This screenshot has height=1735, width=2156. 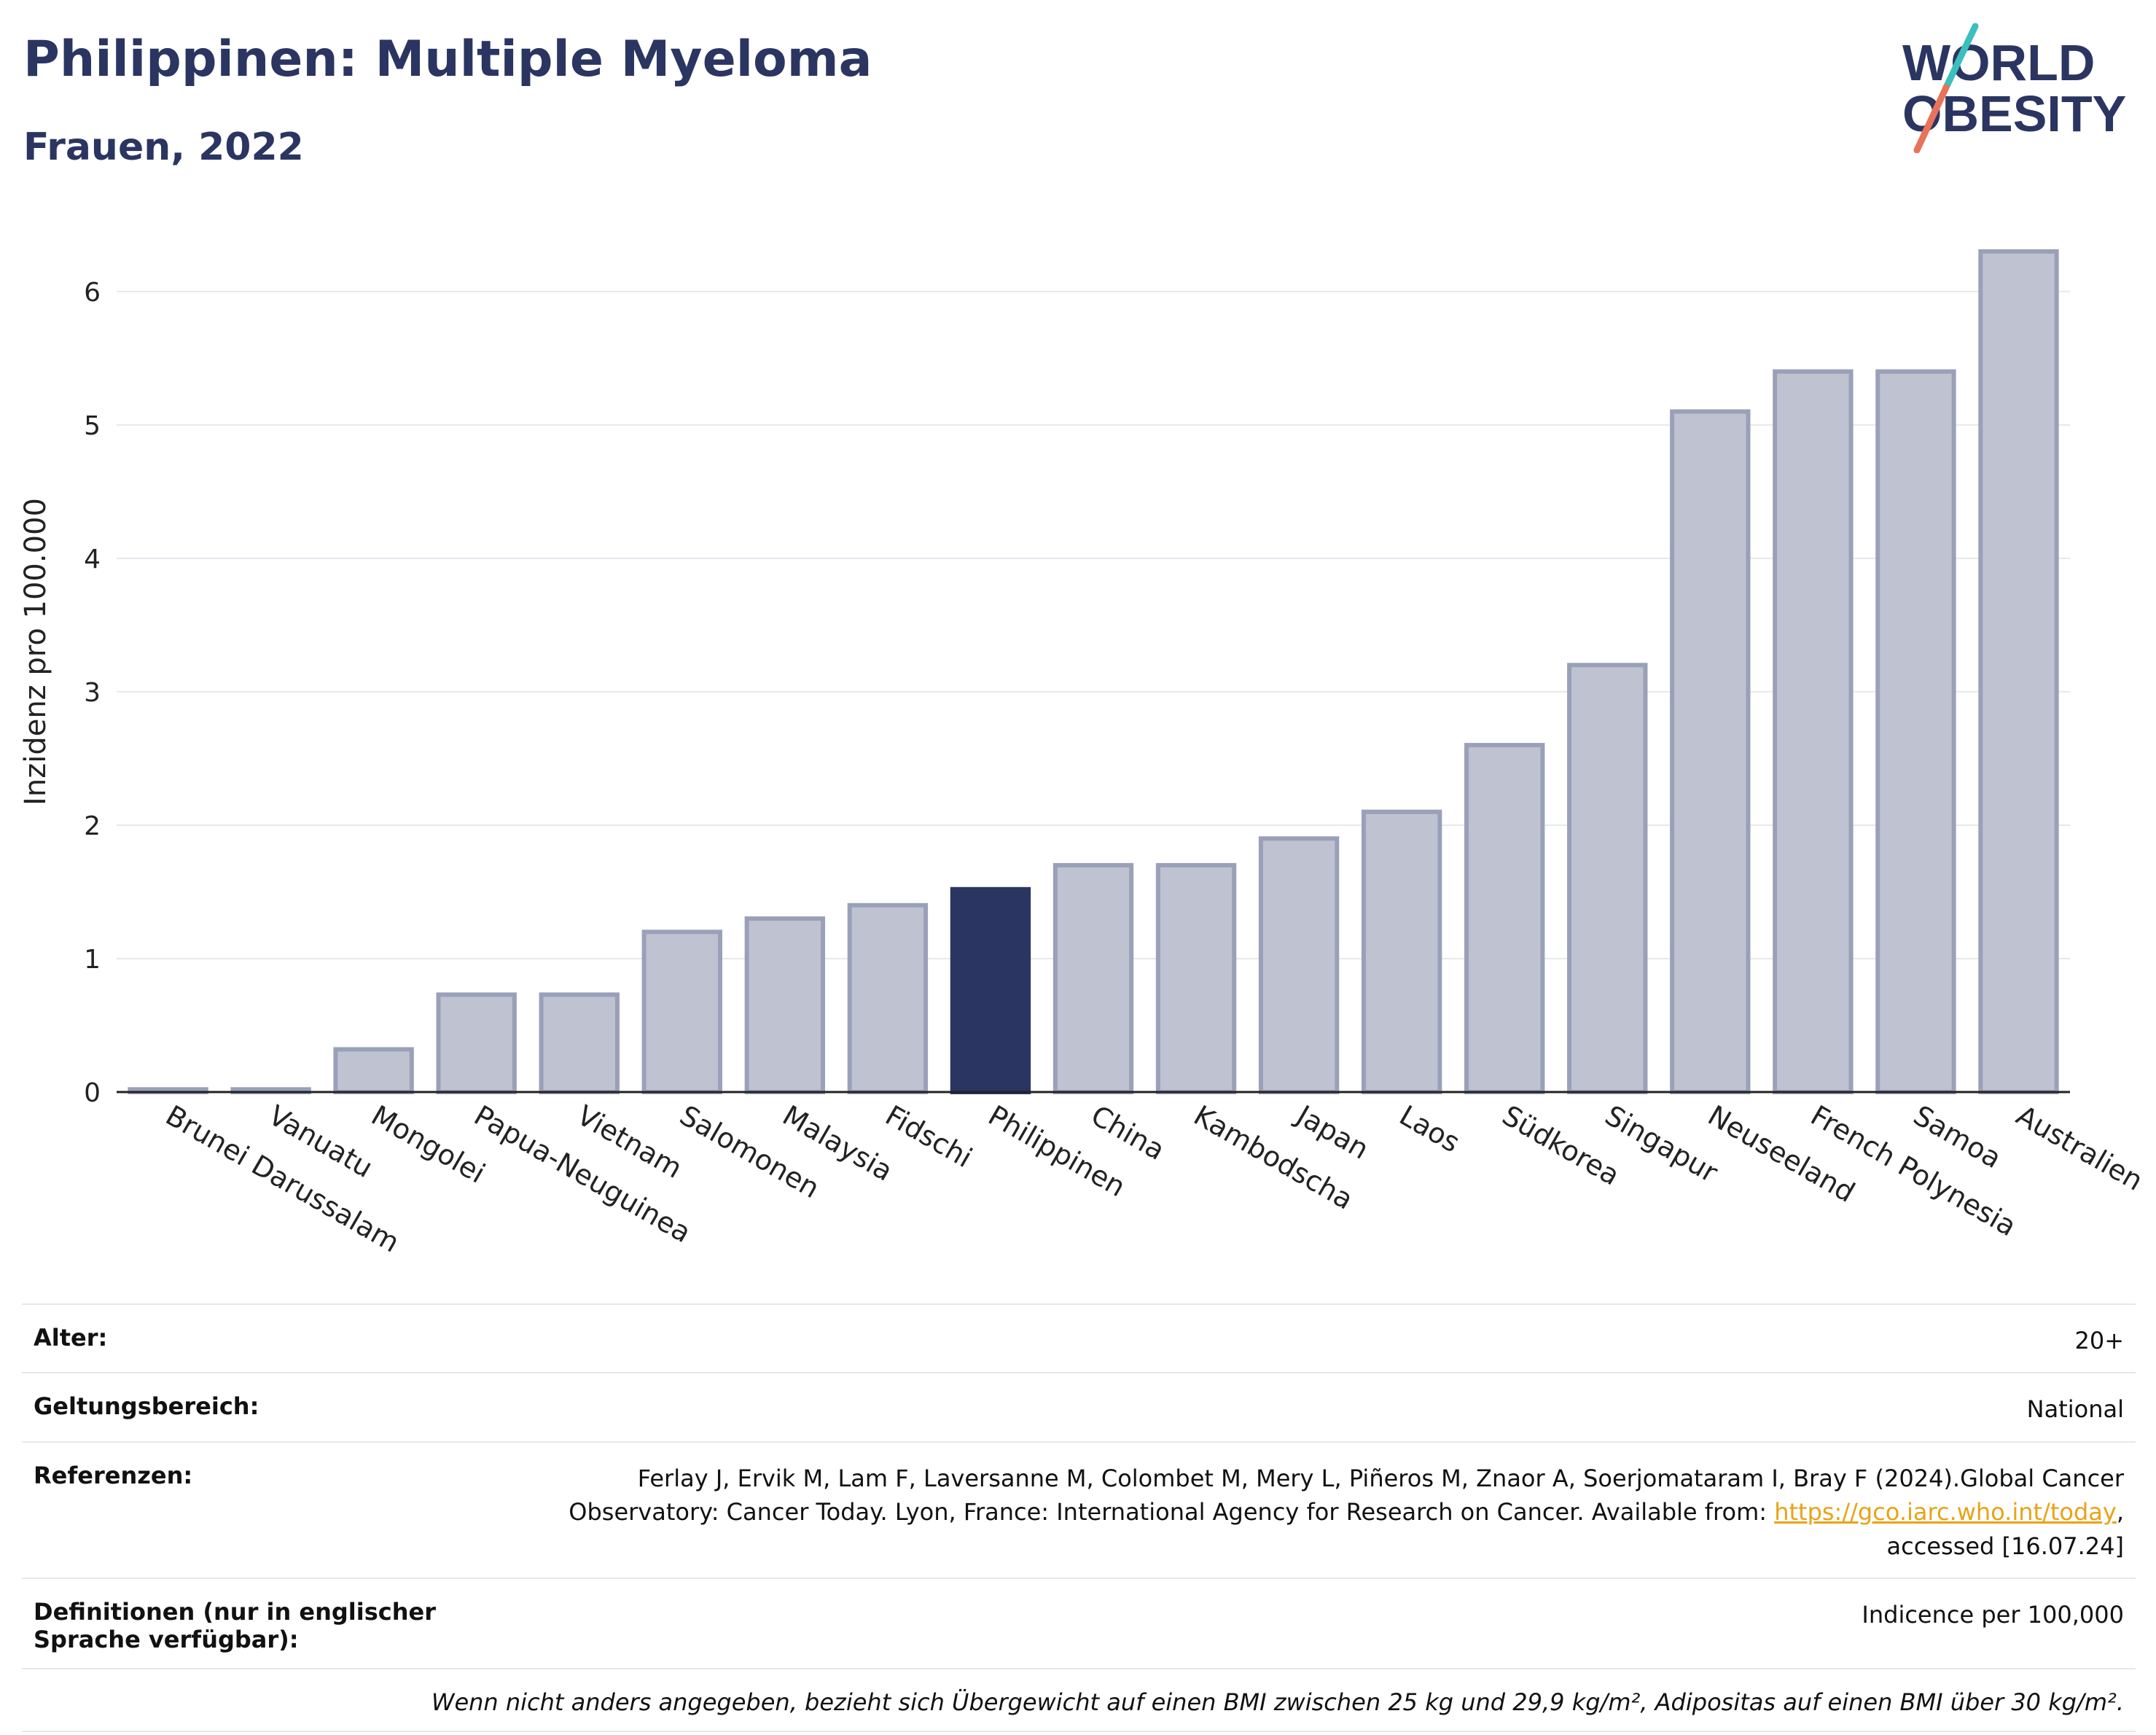 What do you see at coordinates (2075, 1409) in the screenshot?
I see `scope-value: National` at bounding box center [2075, 1409].